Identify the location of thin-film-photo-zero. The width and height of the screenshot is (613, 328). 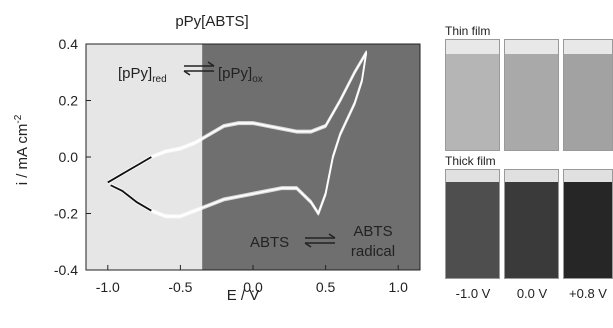
(531, 95).